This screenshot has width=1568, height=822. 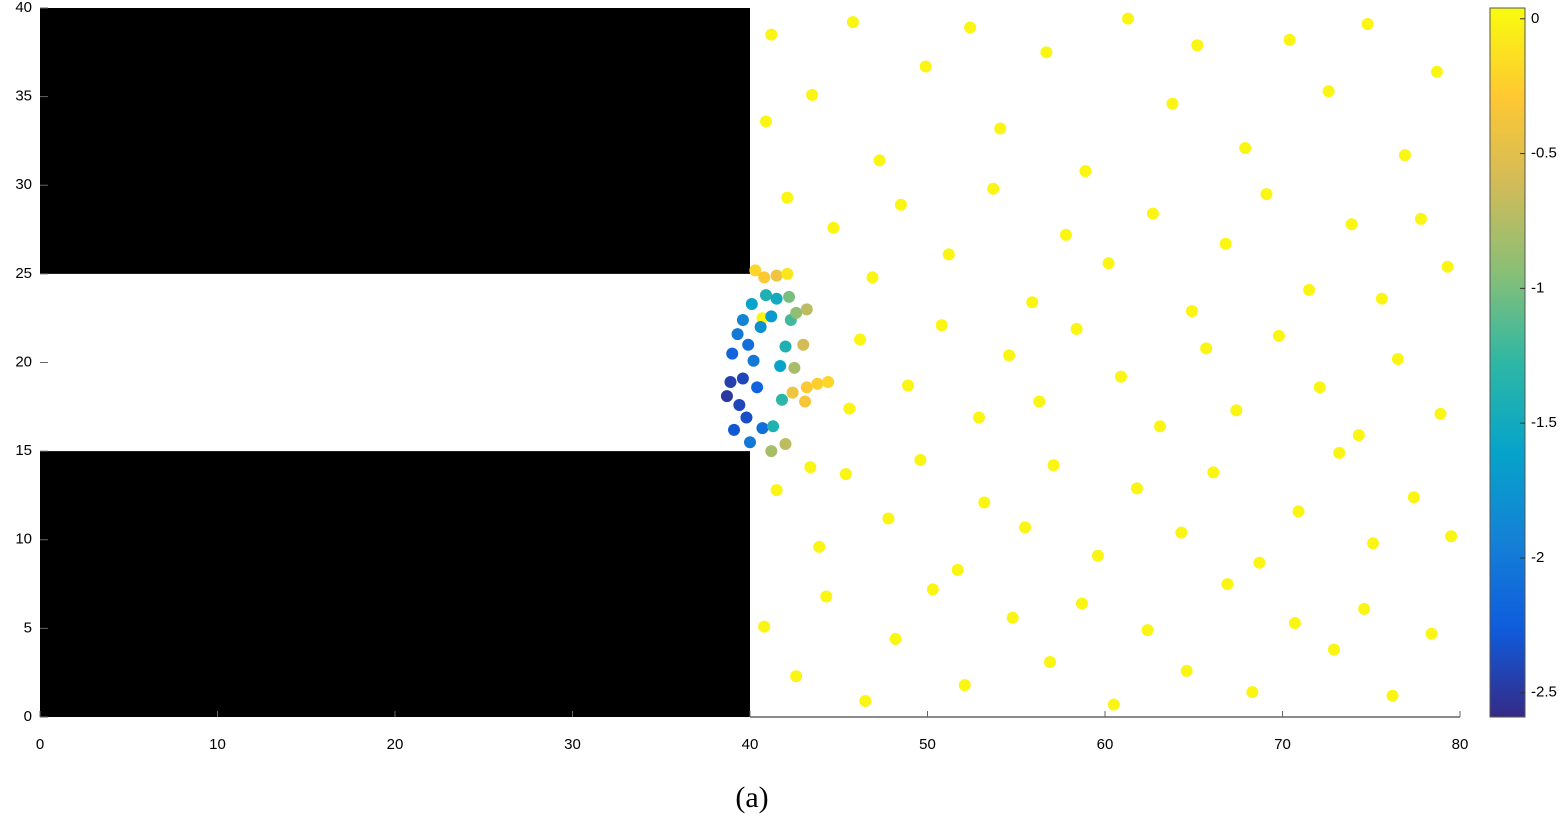 I want to click on colorbar, so click(x=1507, y=362).